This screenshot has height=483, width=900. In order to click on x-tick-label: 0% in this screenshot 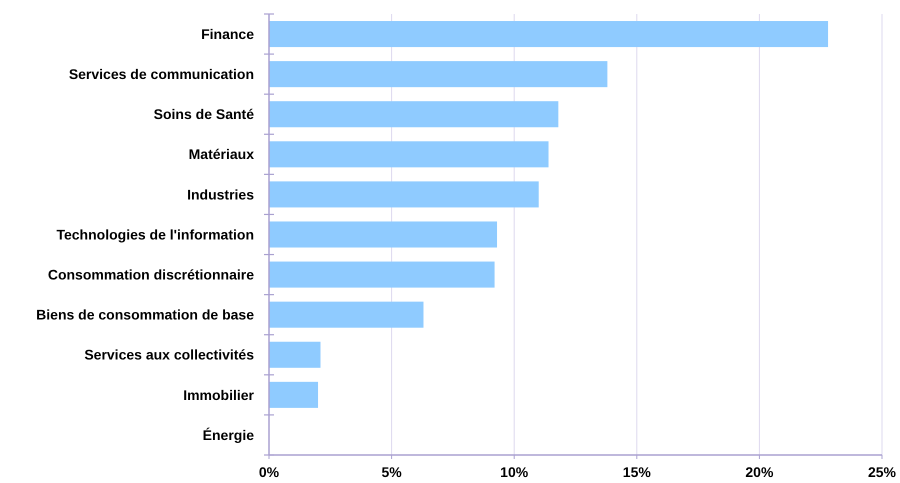, I will do `click(269, 472)`.